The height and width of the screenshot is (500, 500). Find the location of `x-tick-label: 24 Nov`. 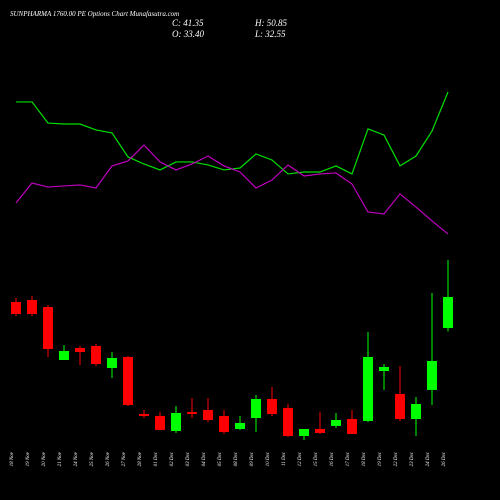

x-tick-label: 24 Nov is located at coordinates (76, 458).